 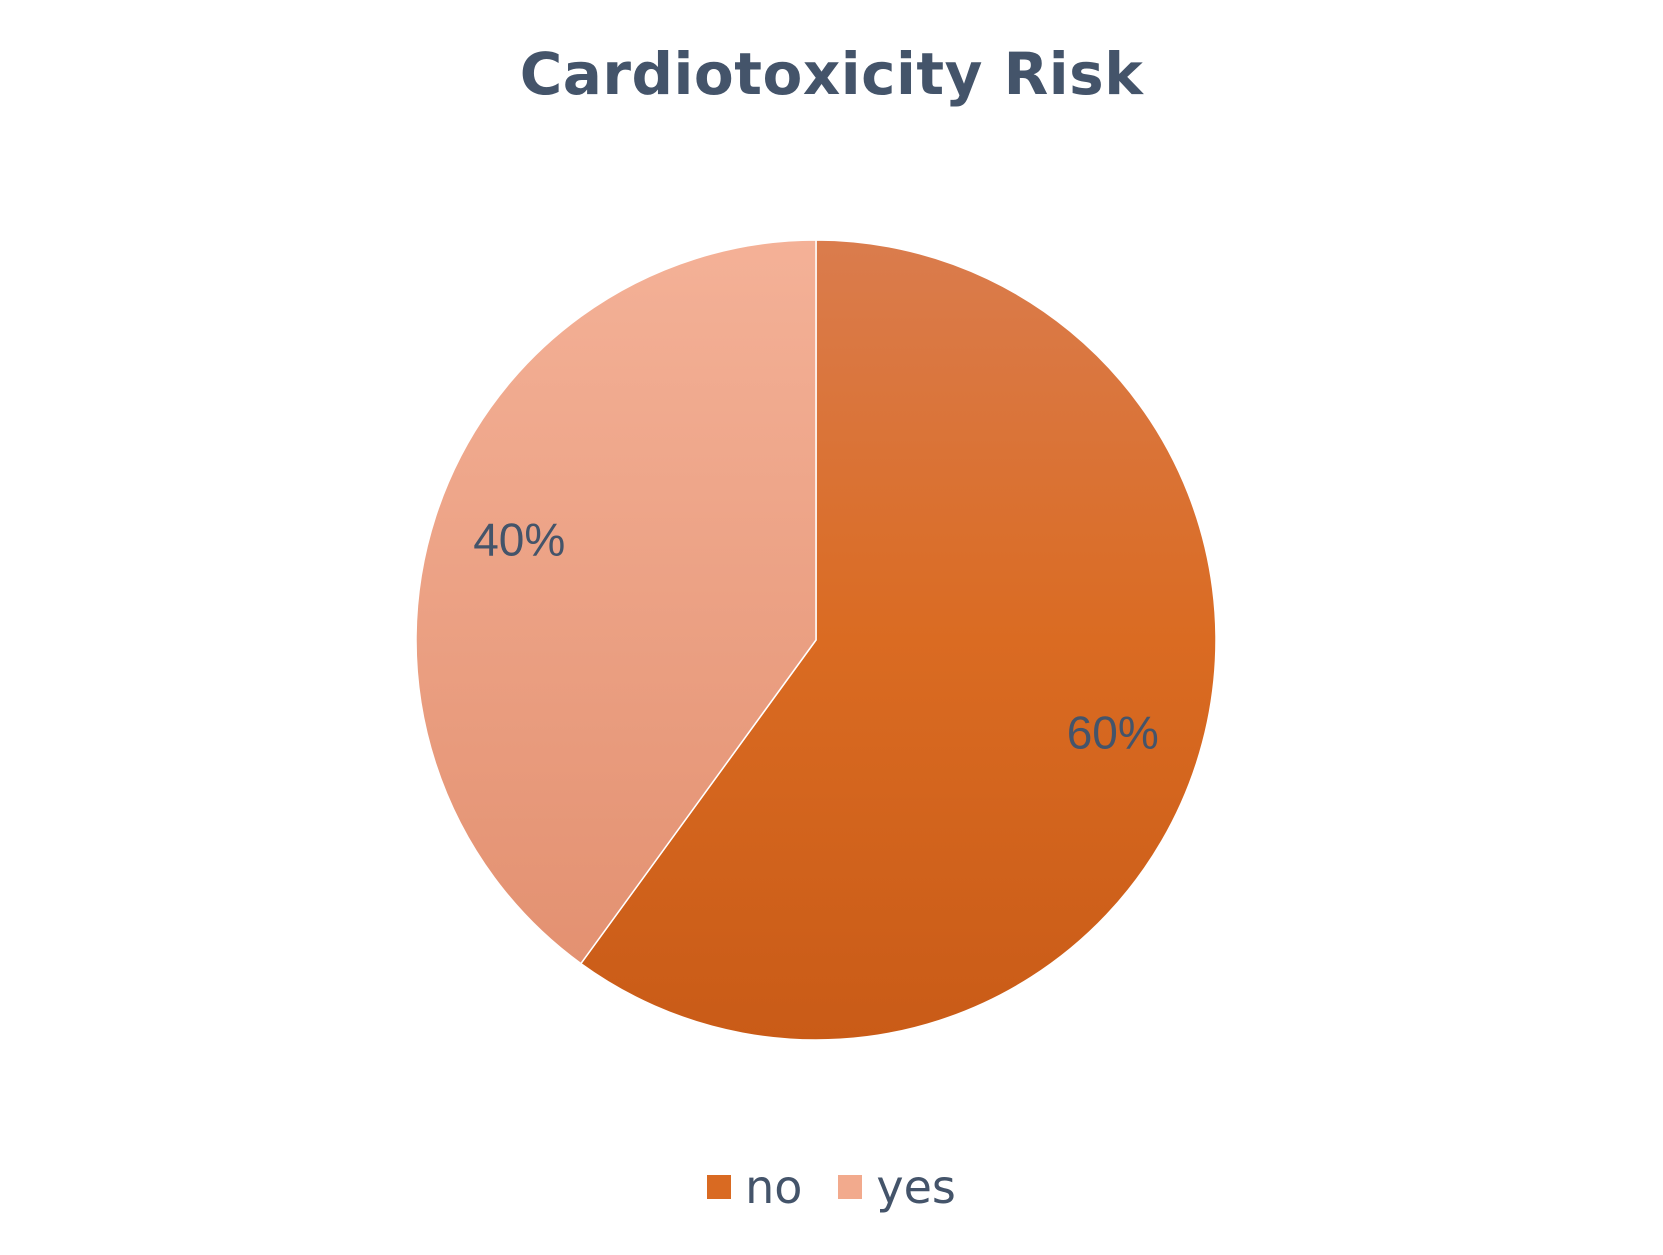 I want to click on chart-legend: no yes, so click(x=831, y=1187).